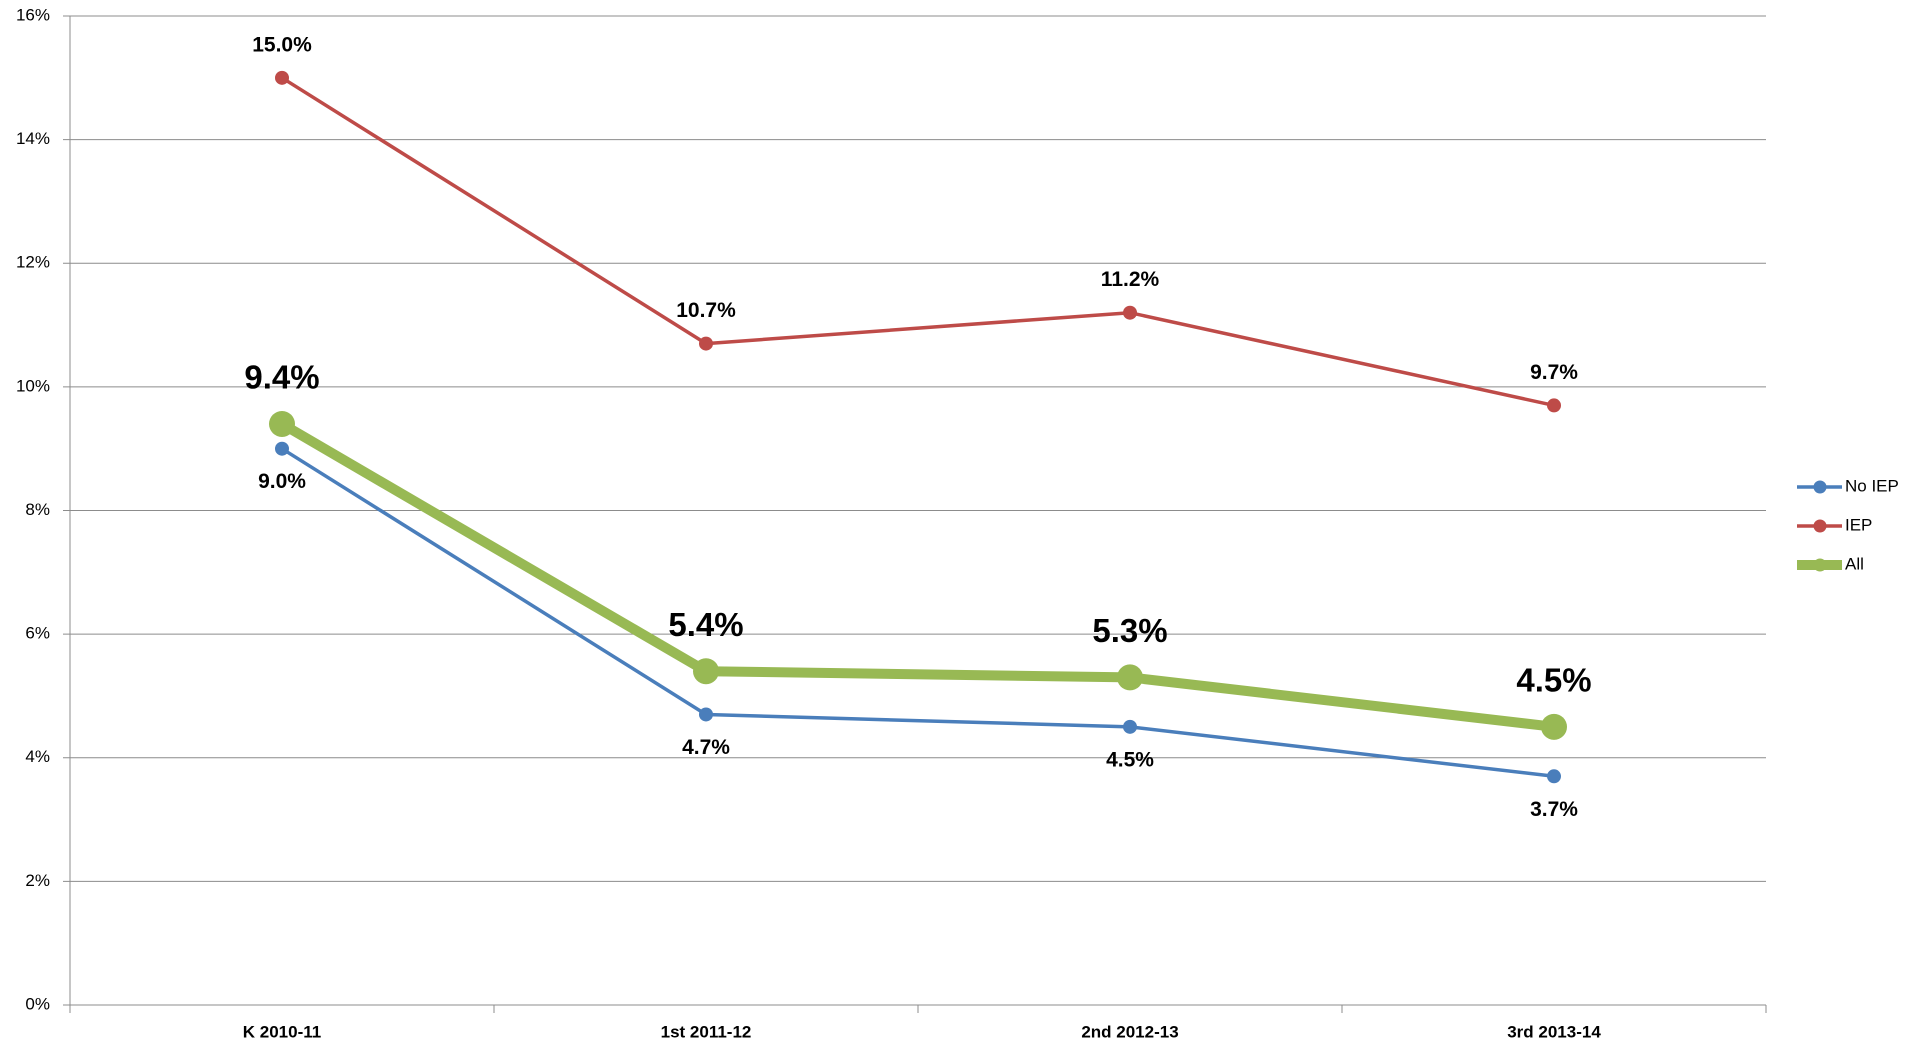  Describe the element at coordinates (1554, 372) in the screenshot. I see `data-label: 9.7%` at that location.